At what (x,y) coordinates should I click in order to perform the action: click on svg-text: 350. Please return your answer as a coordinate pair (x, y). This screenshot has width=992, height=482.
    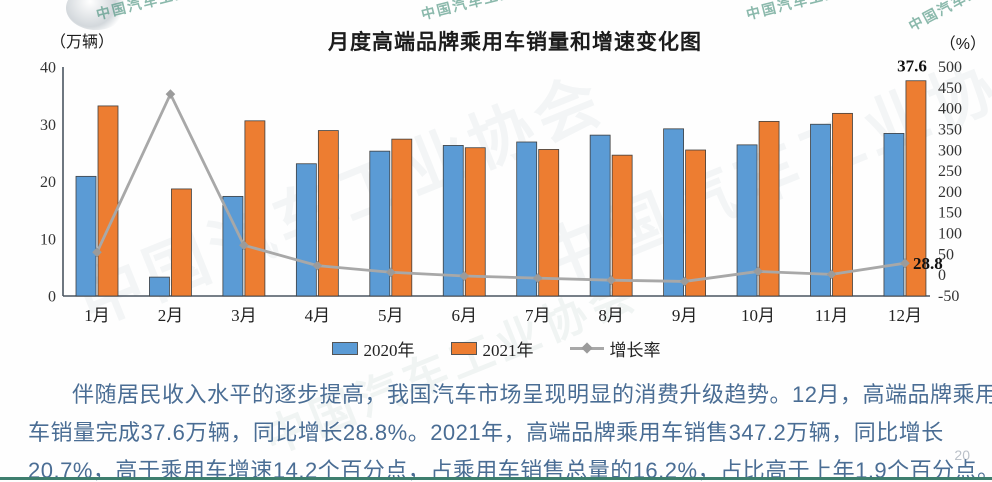
    Looking at the image, I should click on (950, 129).